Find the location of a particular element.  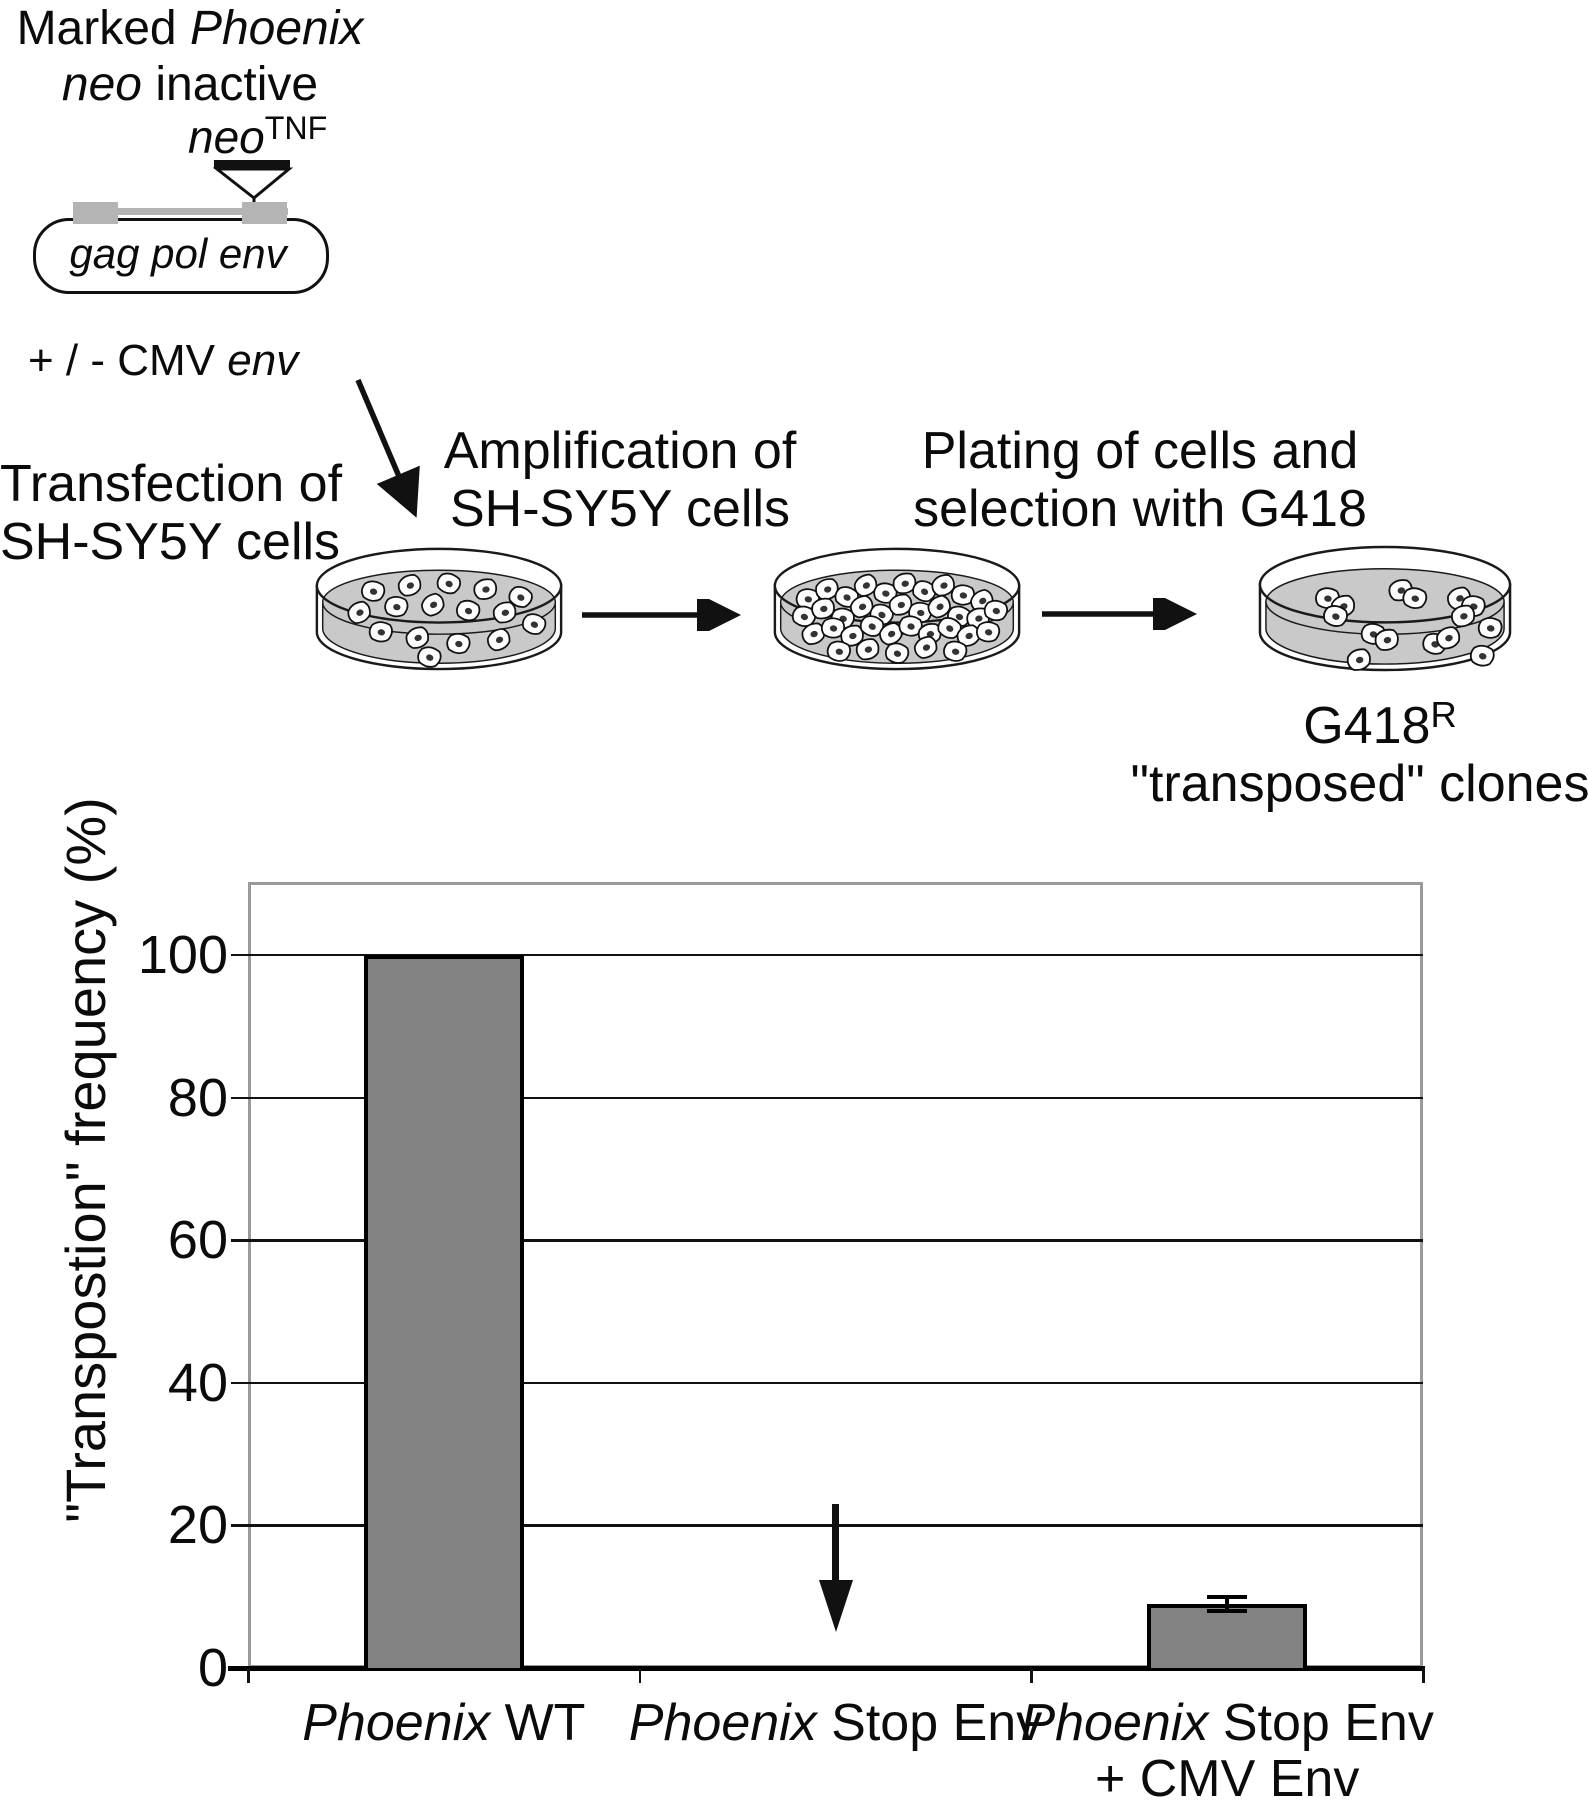

transposed-clones-label: "transposed" clones is located at coordinates (1359, 784).